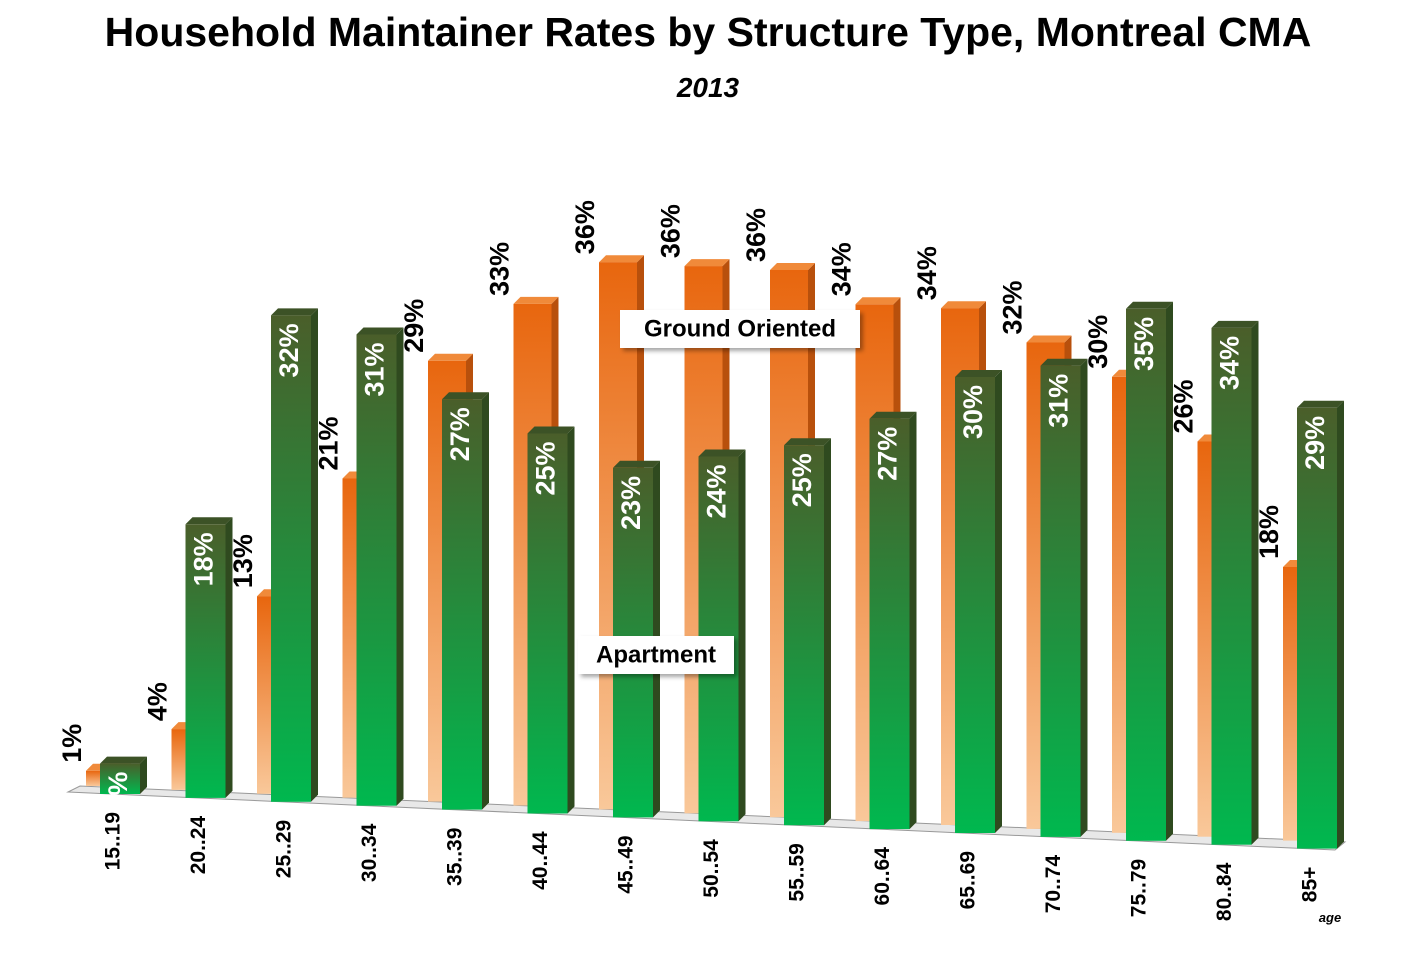  I want to click on chart-subtitle: 2013, so click(708, 87).